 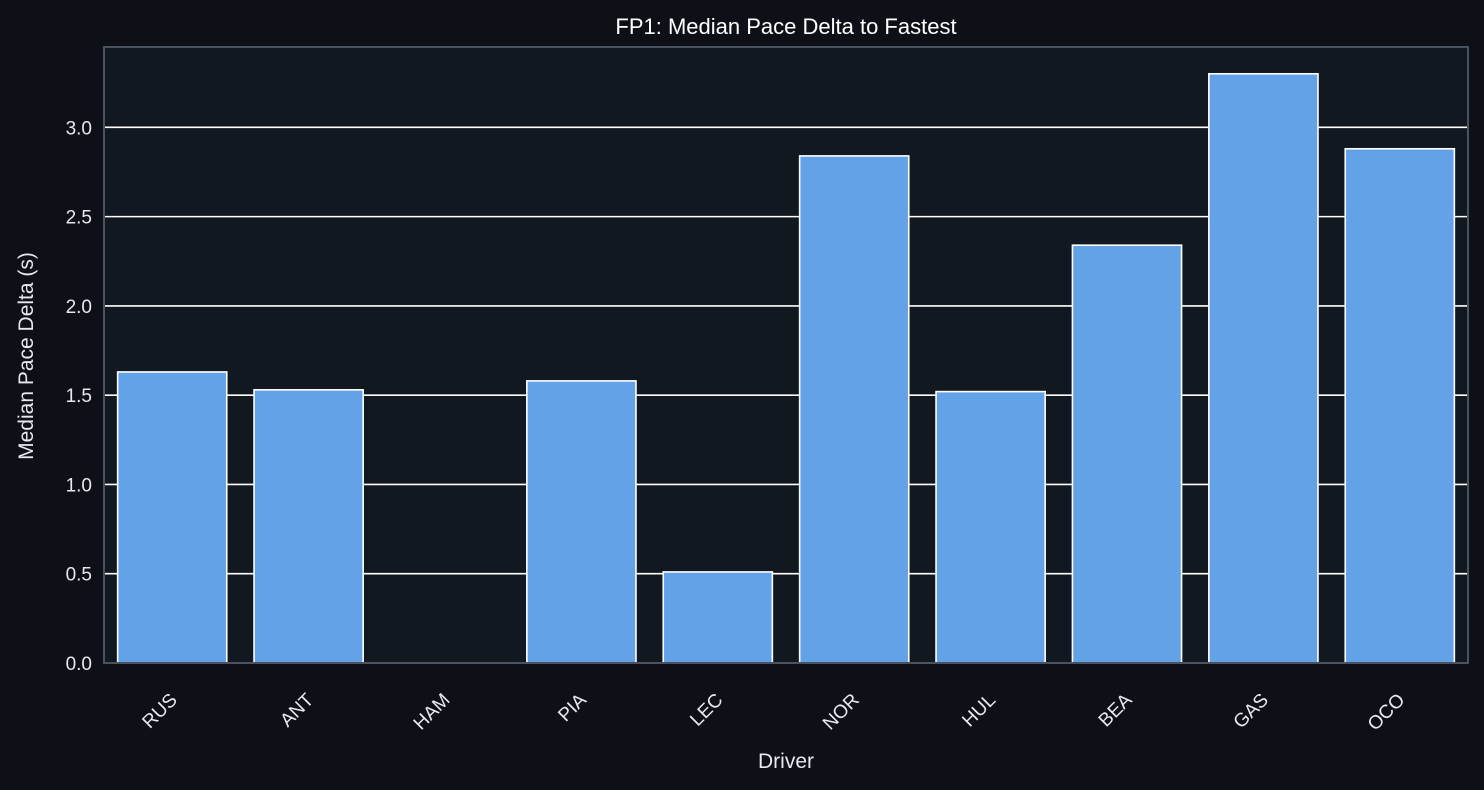 I want to click on x-tick-label: GAS, so click(x=1251, y=711).